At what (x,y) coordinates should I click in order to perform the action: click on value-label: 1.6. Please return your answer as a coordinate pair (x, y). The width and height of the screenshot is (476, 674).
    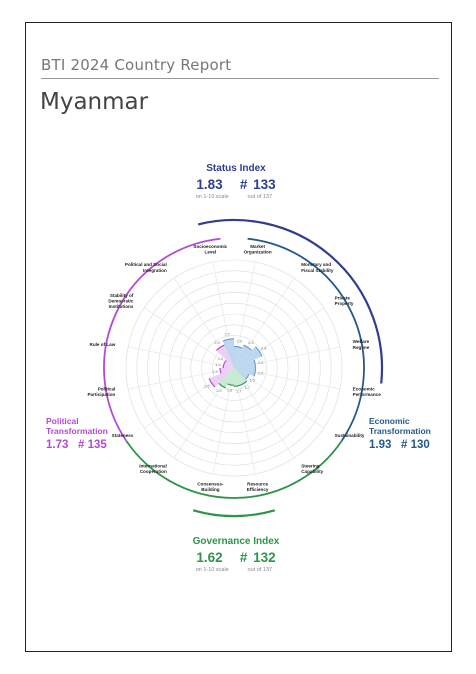
    Looking at the image, I should click on (229, 390).